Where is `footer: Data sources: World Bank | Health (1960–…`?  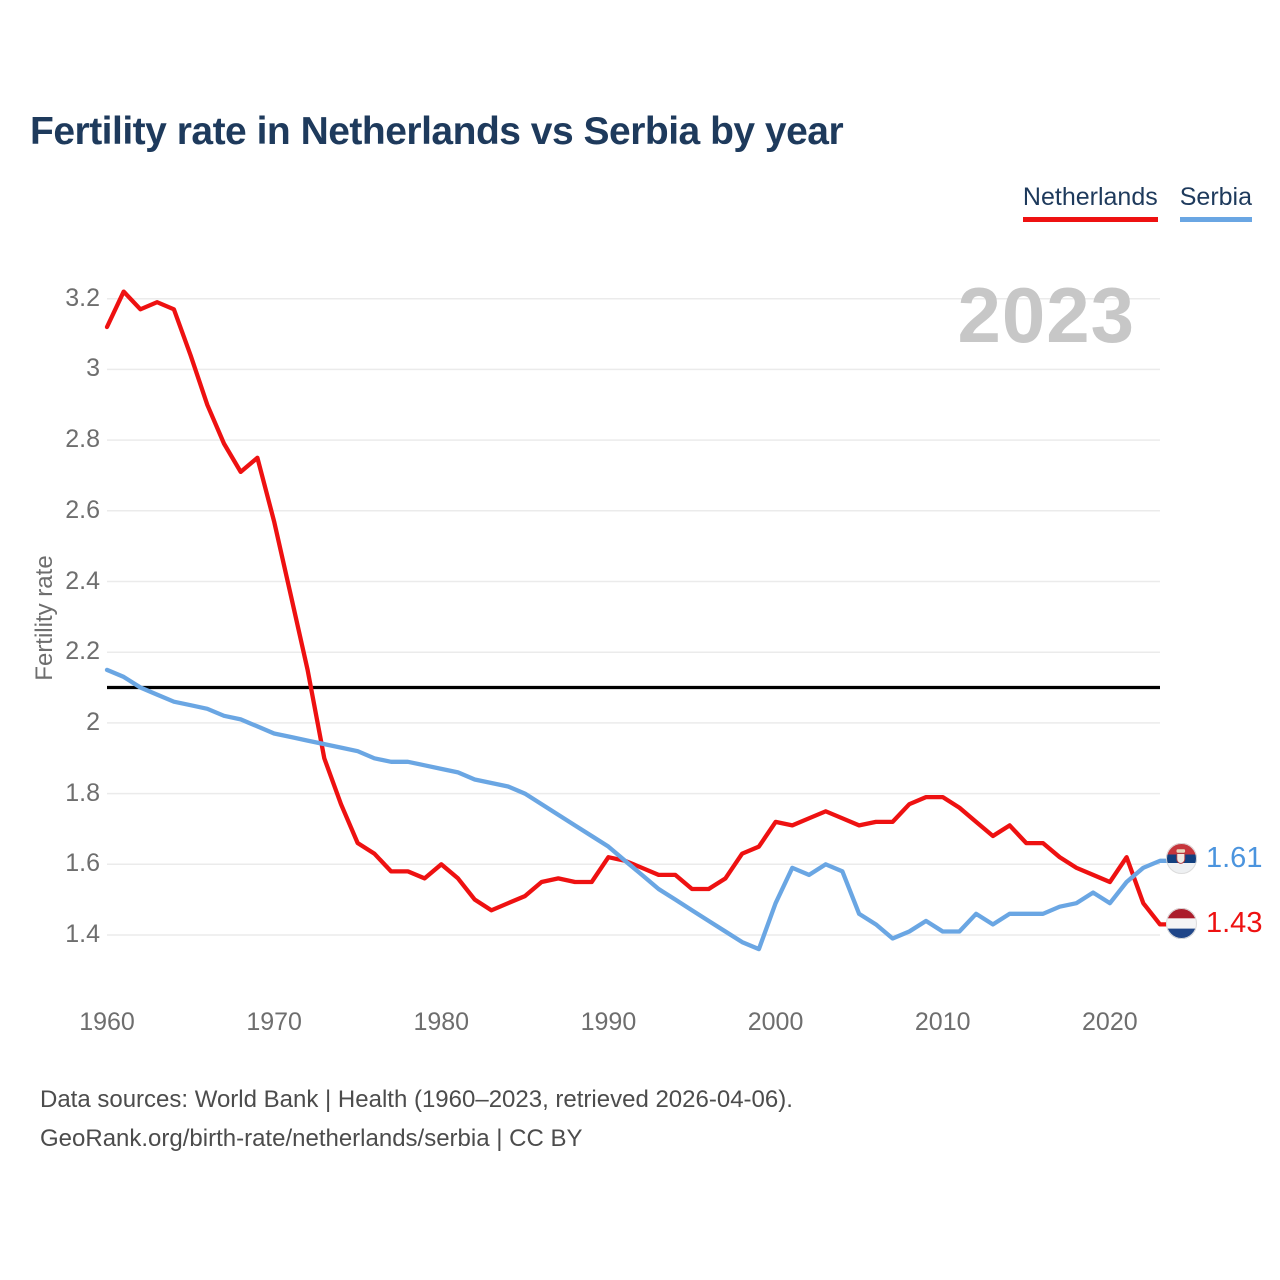
footer: Data sources: World Bank | Health (1960–… is located at coordinates (416, 1119).